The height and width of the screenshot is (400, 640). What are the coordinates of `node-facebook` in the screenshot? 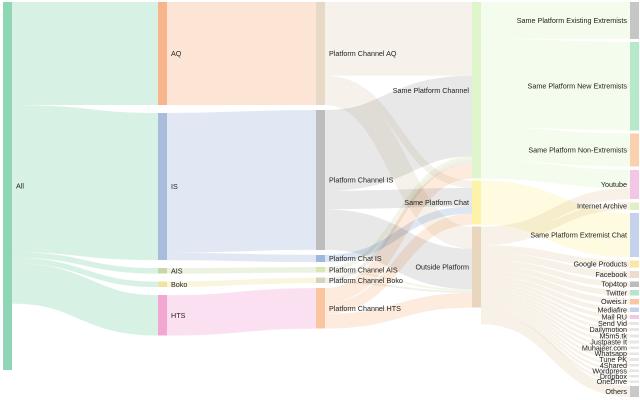 It's located at (634, 274).